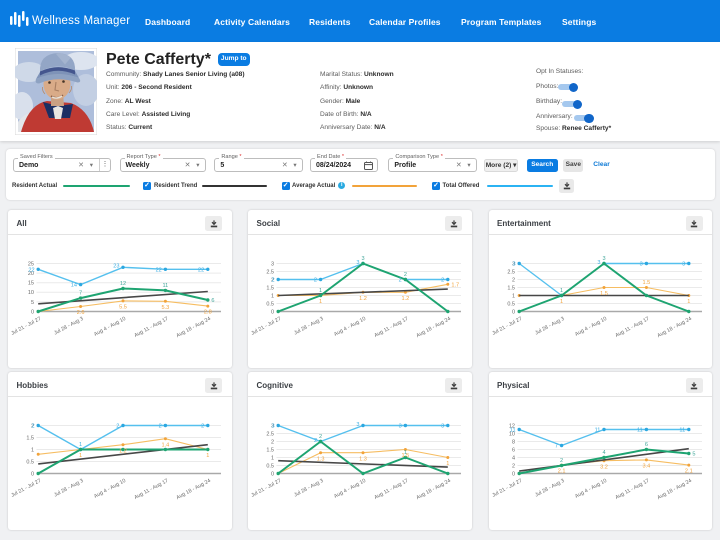 The width and height of the screenshot is (720, 540). Describe the element at coordinates (74, 285) in the screenshot. I see `svg-text: 14` at that location.